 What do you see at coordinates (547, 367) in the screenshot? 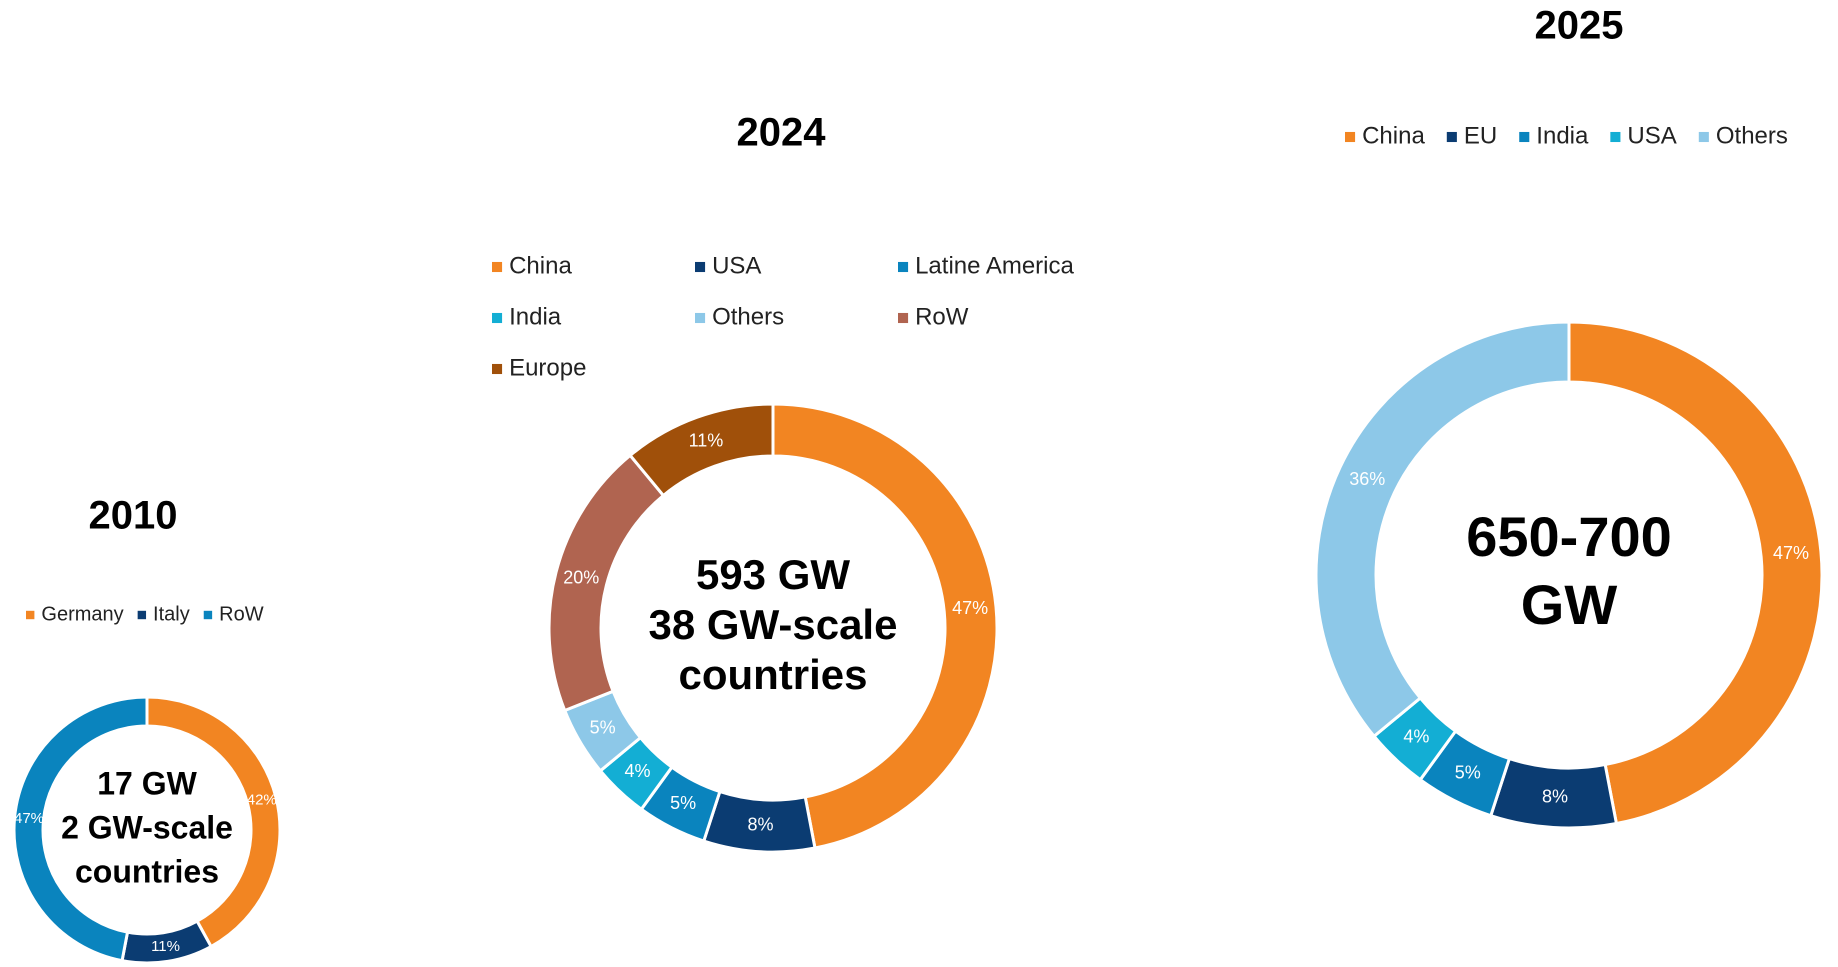
I see `legend-label: Europe` at bounding box center [547, 367].